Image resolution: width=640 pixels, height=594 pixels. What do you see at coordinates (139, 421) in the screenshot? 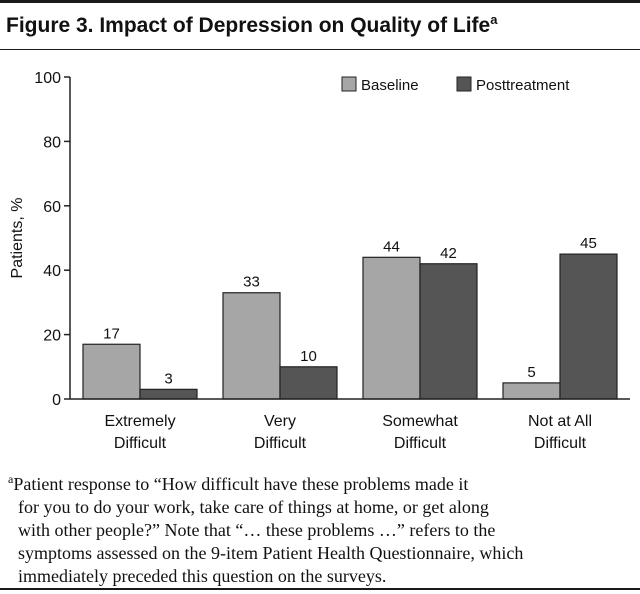
I see `x-tick-label: Extremely` at bounding box center [139, 421].